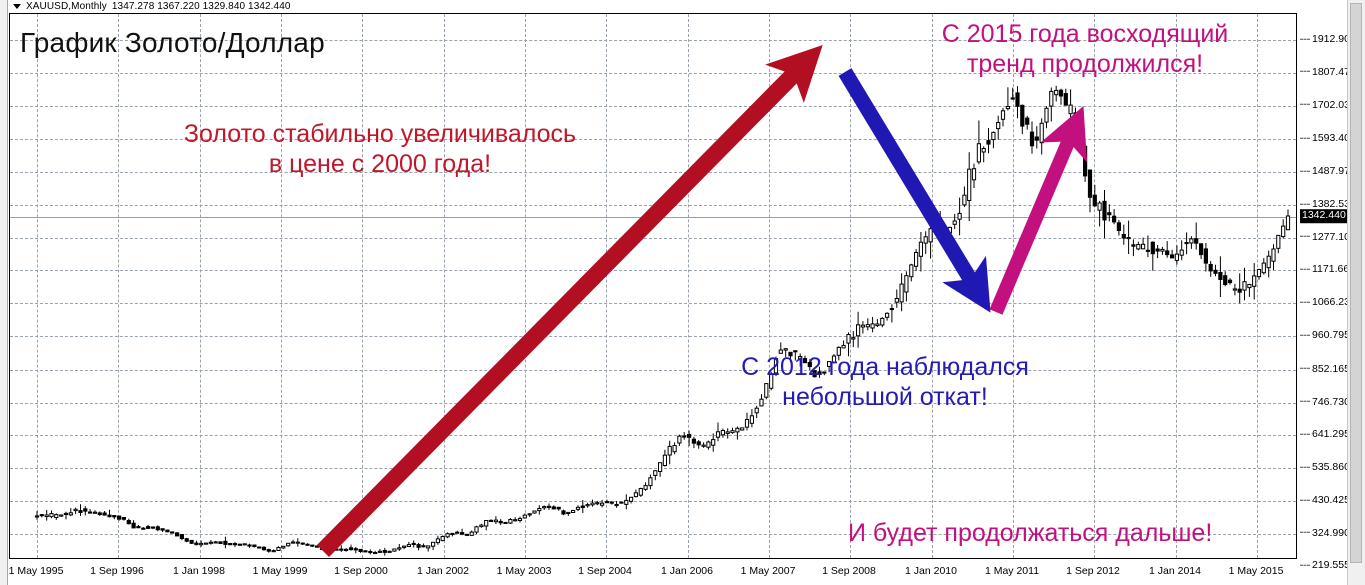 The width and height of the screenshot is (1365, 585). What do you see at coordinates (1328, 104) in the screenshot?
I see `price-axis-tick-label: 1702.035` at bounding box center [1328, 104].